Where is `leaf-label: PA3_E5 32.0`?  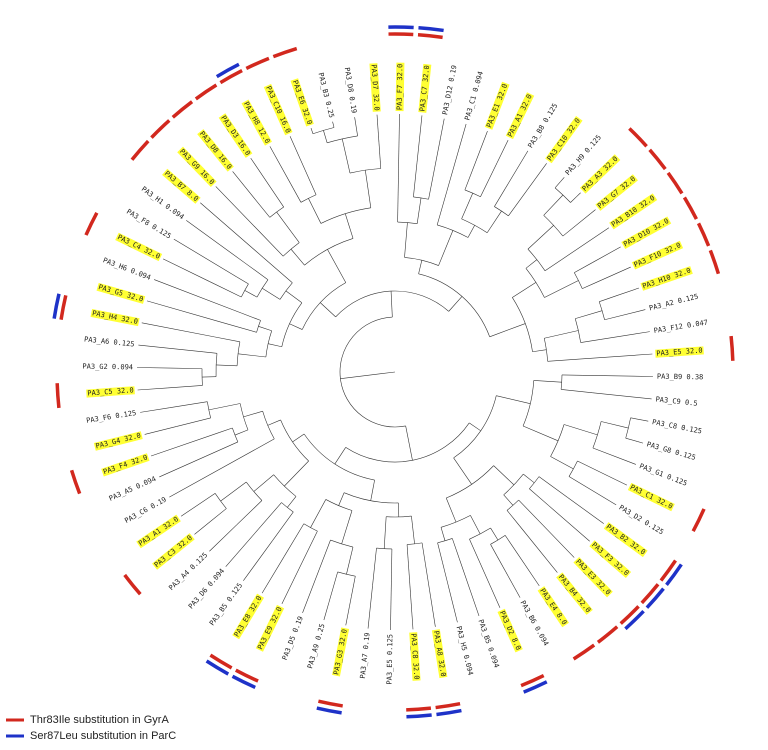
leaf-label: PA3_E5 32.0 is located at coordinates (679, 351).